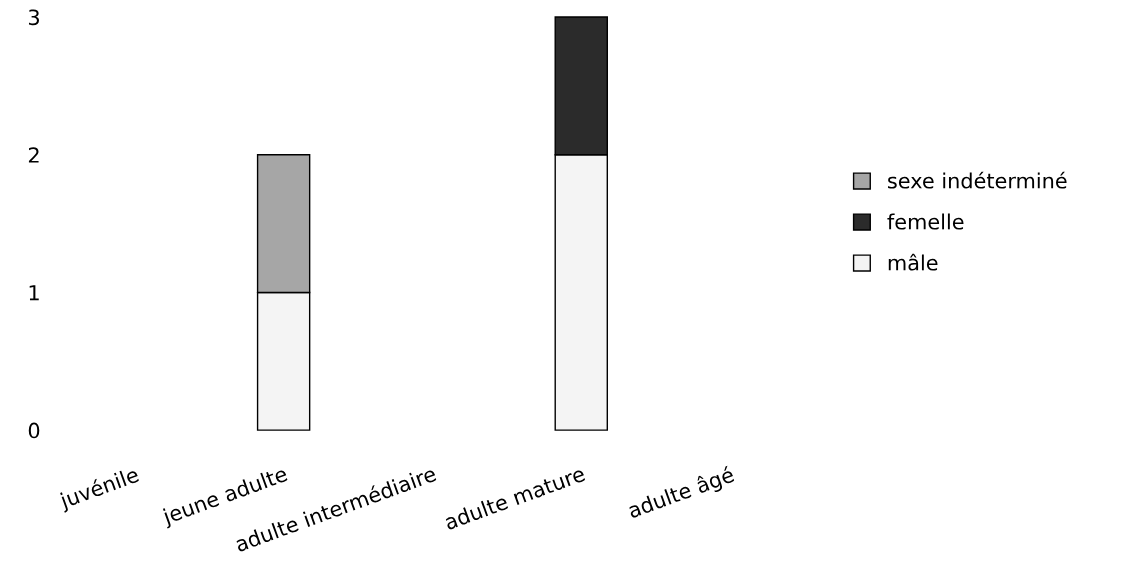 This screenshot has height=566, width=1138. I want to click on legend-label: mâle, so click(913, 262).